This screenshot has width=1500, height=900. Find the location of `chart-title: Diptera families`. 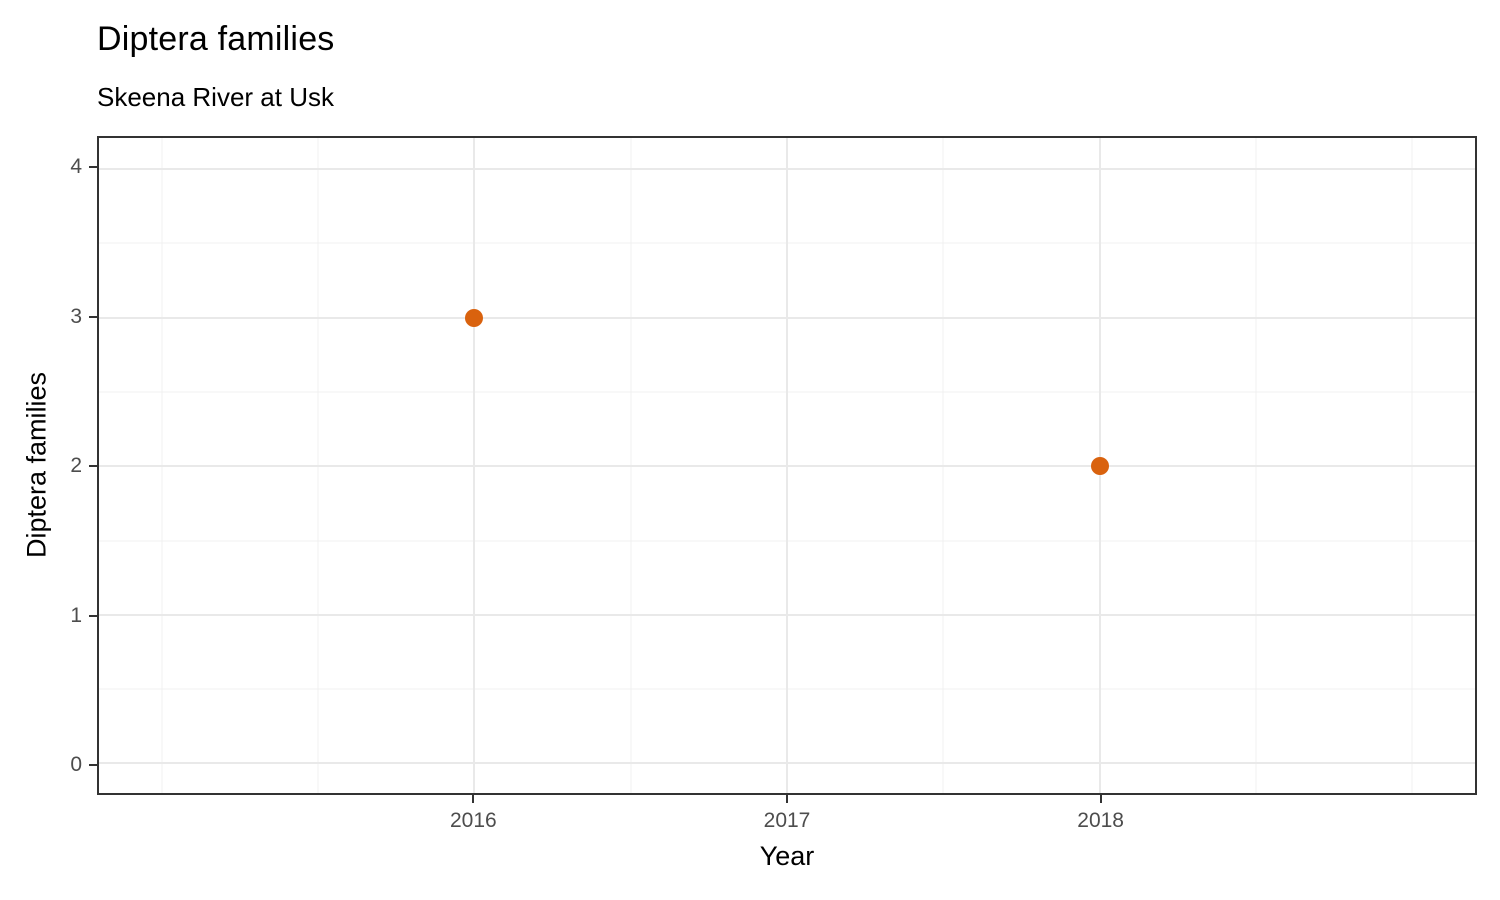

chart-title: Diptera families is located at coordinates (216, 39).